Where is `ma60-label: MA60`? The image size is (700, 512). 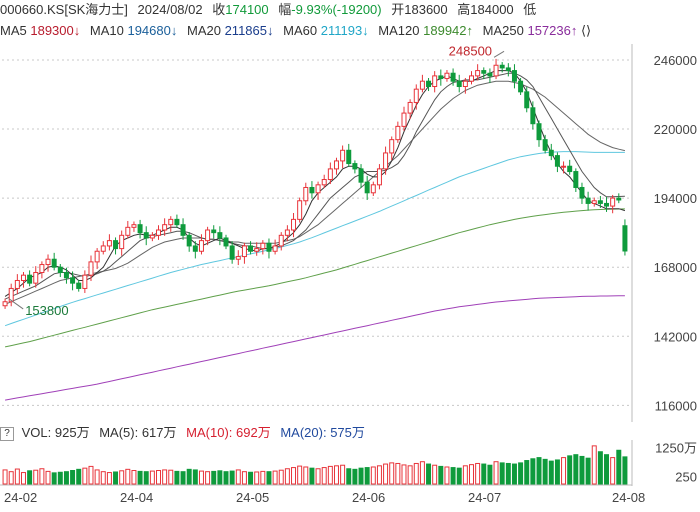 ma60-label: MA60 is located at coordinates (300, 30).